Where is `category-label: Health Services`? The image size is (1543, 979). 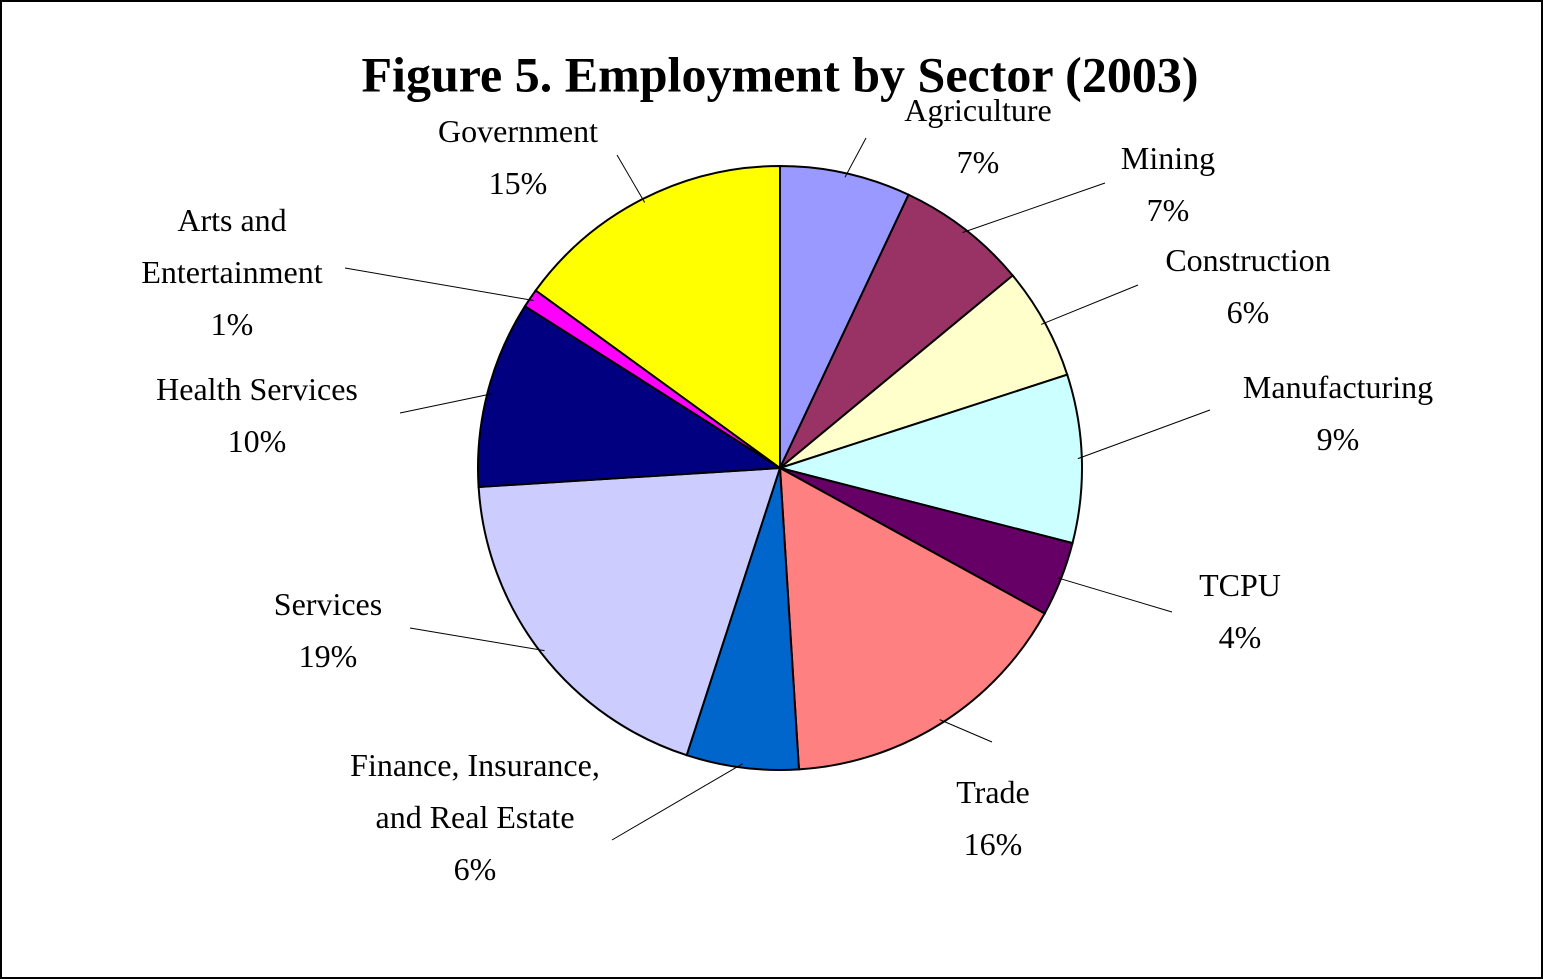
category-label: Health Services is located at coordinates (257, 389).